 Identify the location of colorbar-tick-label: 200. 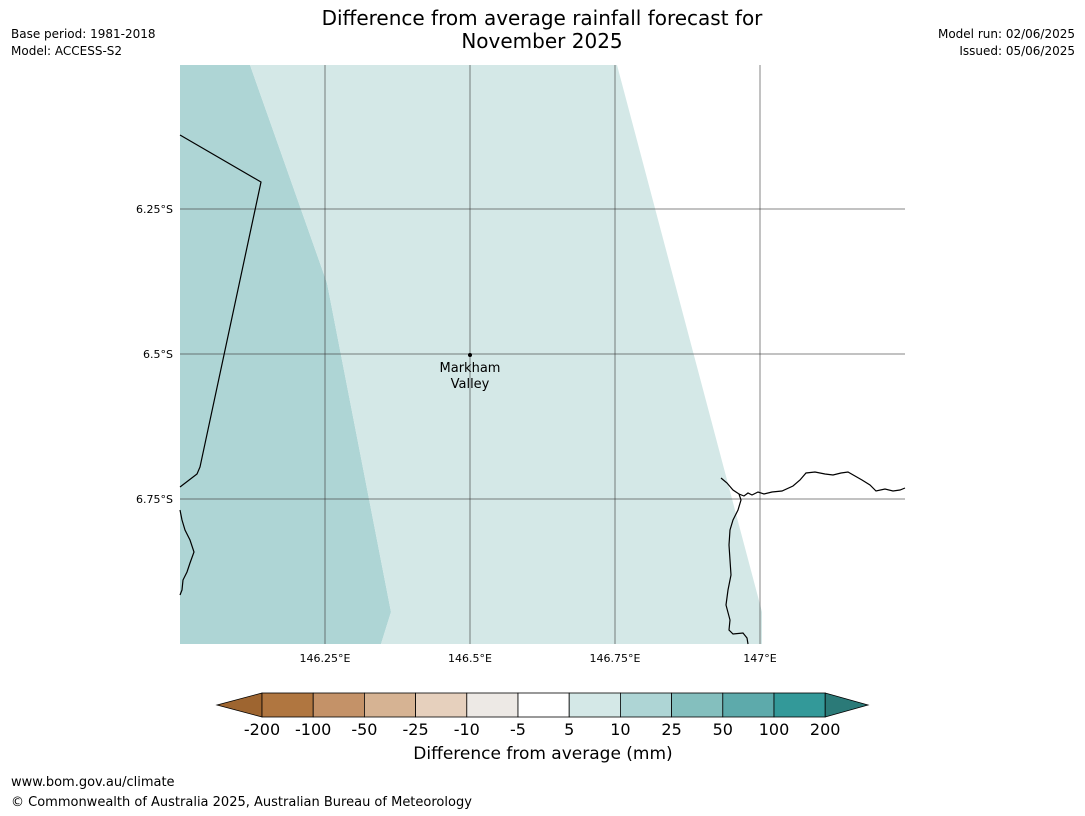
(825, 729).